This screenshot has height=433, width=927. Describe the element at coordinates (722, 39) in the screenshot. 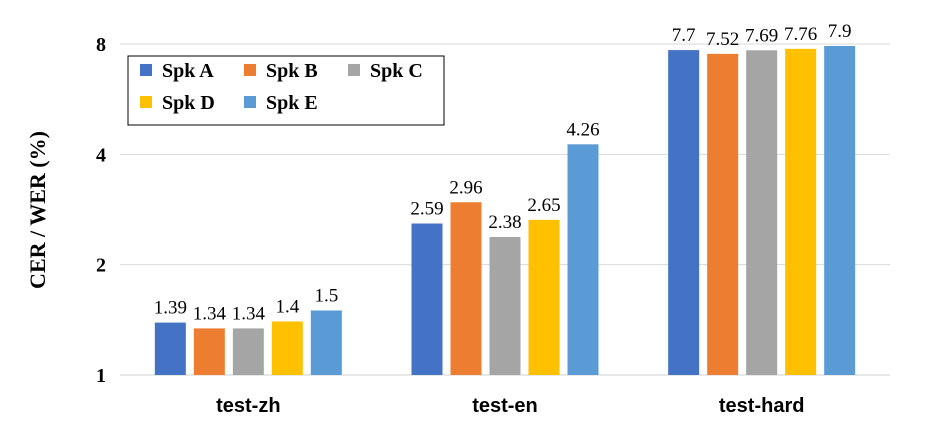

I see `data-label: 7.52` at that location.